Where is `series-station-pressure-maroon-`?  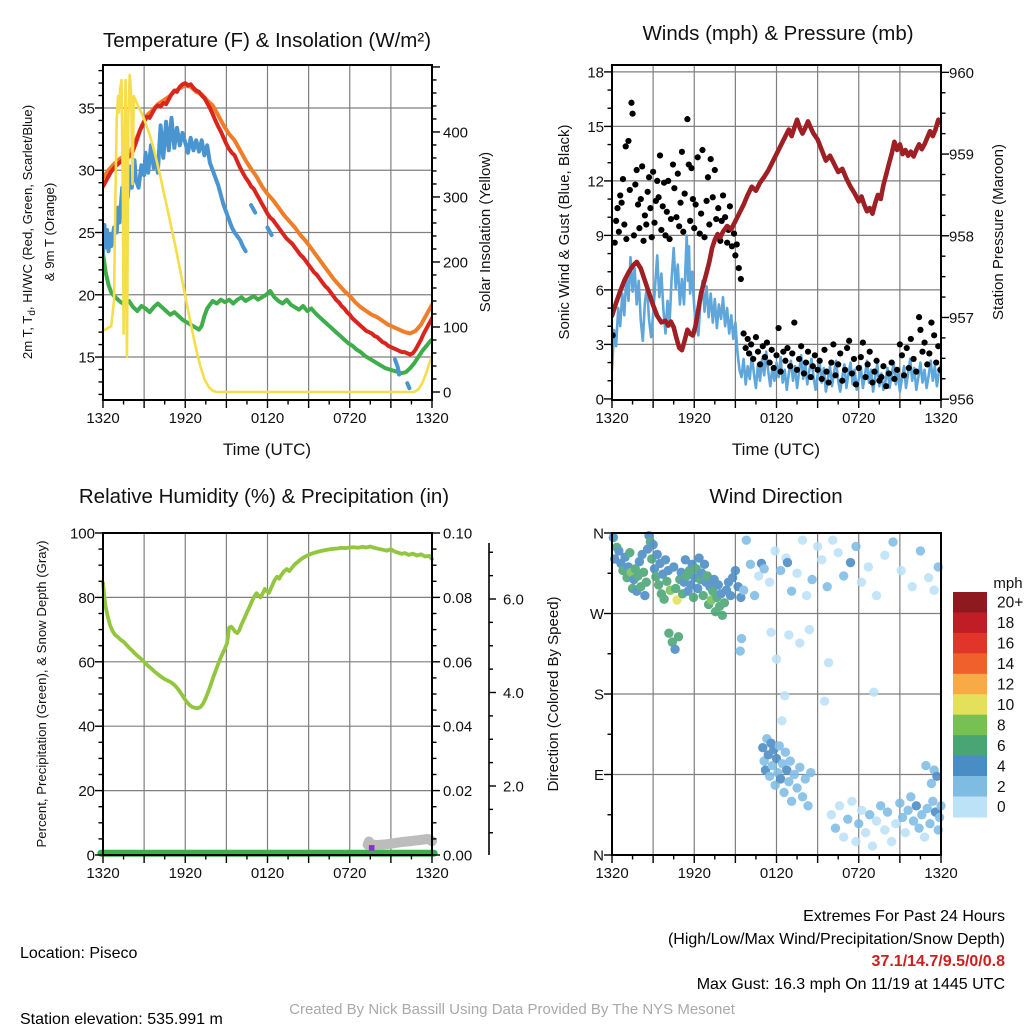 series-station-pressure-maroon- is located at coordinates (776, 235).